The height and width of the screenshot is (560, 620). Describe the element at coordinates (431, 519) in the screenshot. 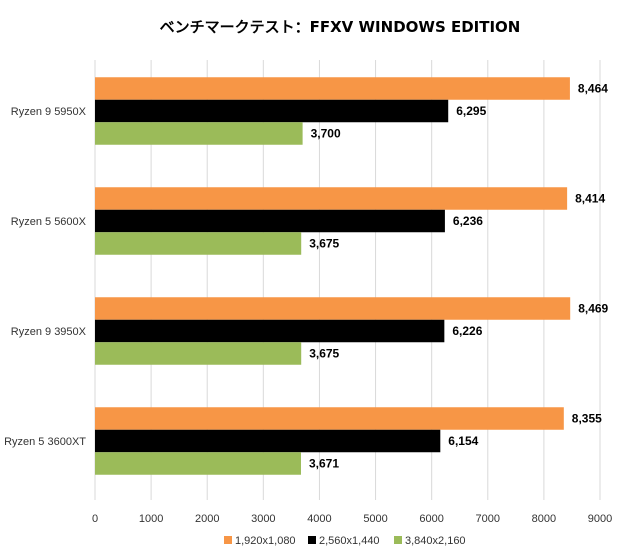

I see `x-tick-label: 6000` at that location.